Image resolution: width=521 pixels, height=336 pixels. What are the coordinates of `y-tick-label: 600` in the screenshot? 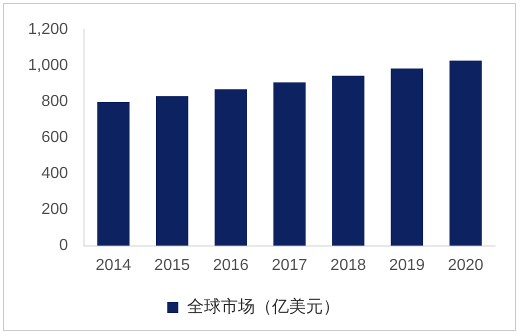 It's located at (54, 137).